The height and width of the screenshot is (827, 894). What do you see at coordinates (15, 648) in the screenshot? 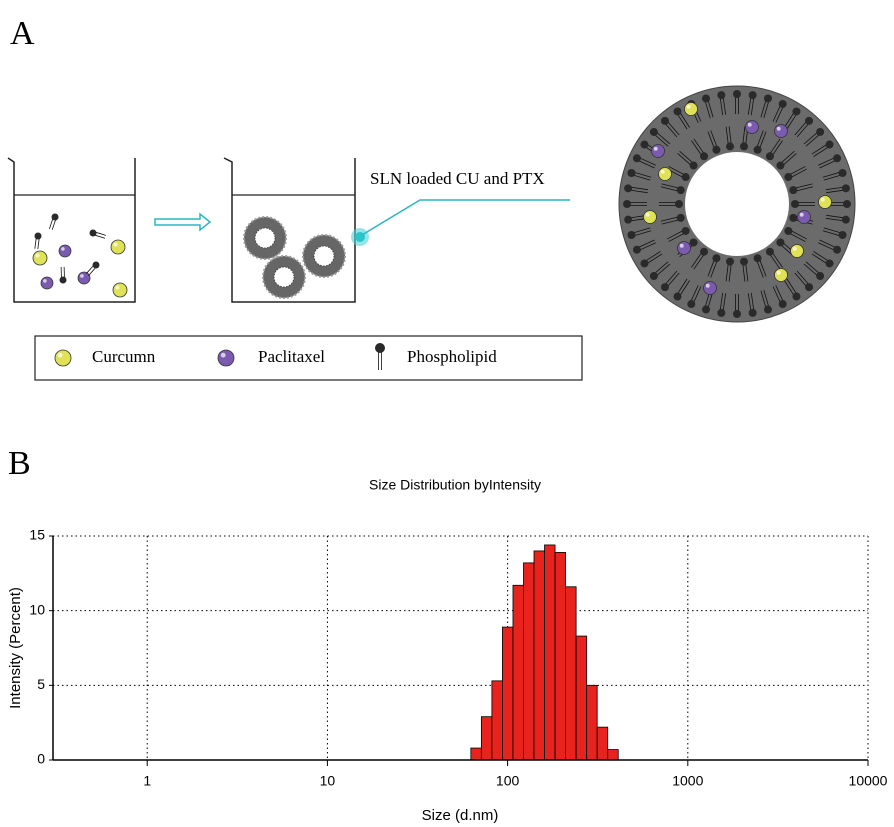
I see `y-axis-label: Intensity (Percent)` at bounding box center [15, 648].